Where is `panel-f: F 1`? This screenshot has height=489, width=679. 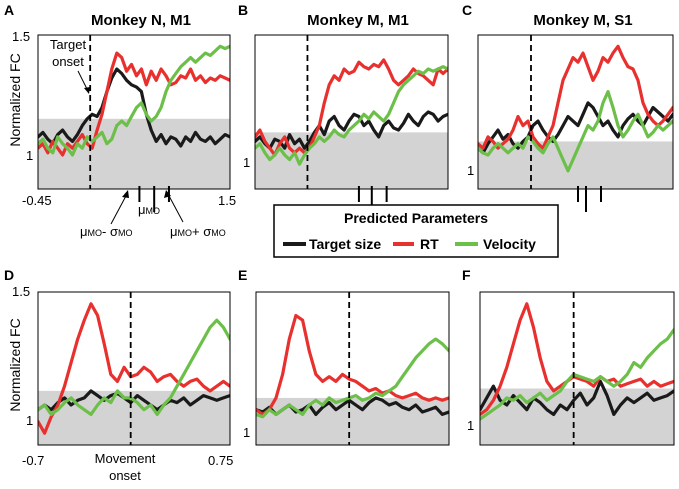
panel-f: F 1 is located at coordinates (568, 356).